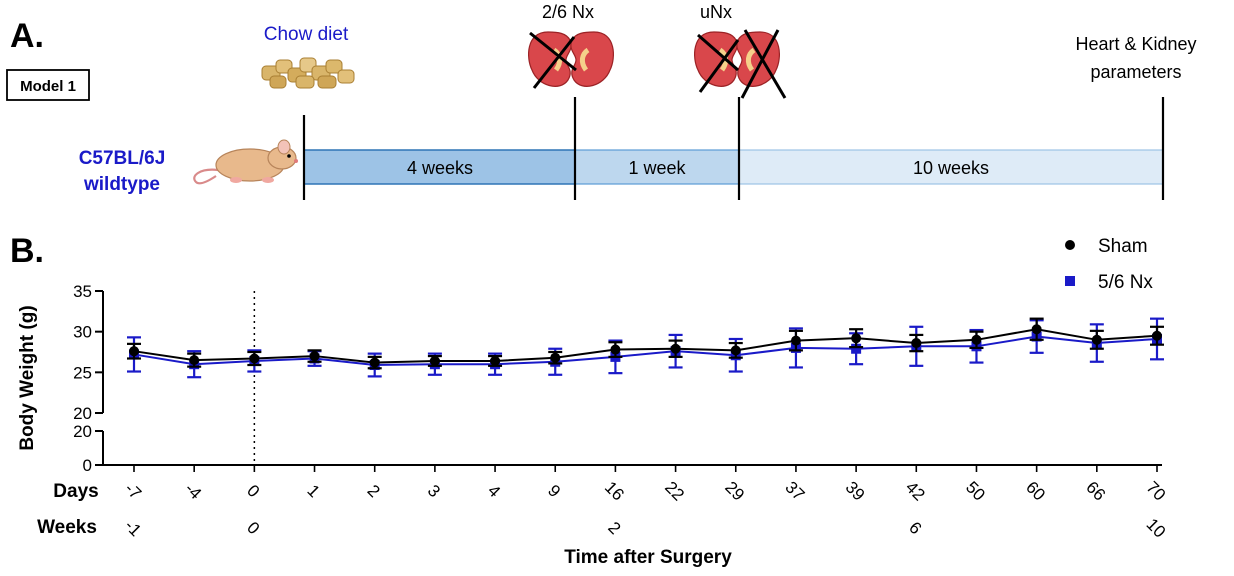 The width and height of the screenshot is (1234, 576). What do you see at coordinates (855, 491) in the screenshot?
I see `x-tick-label-days: 39` at bounding box center [855, 491].